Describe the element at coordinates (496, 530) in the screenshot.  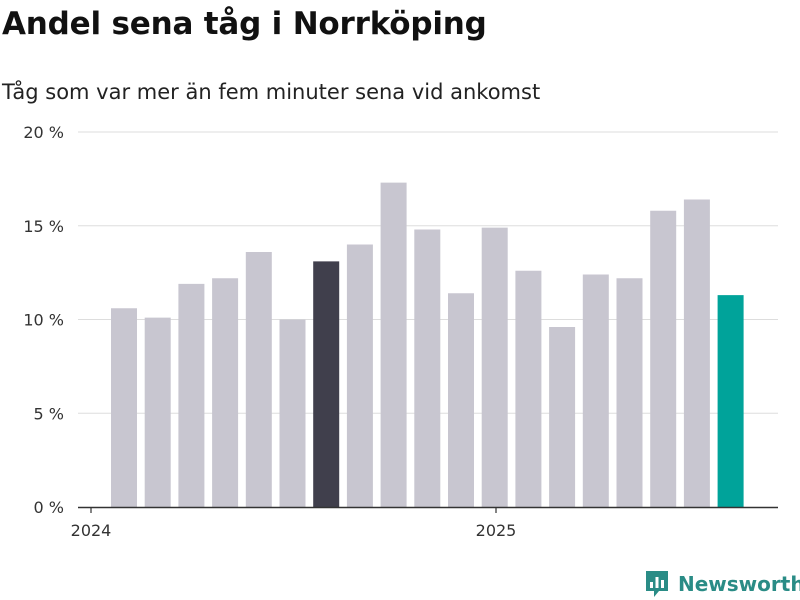
I see `x-tick-label: 2025` at that location.